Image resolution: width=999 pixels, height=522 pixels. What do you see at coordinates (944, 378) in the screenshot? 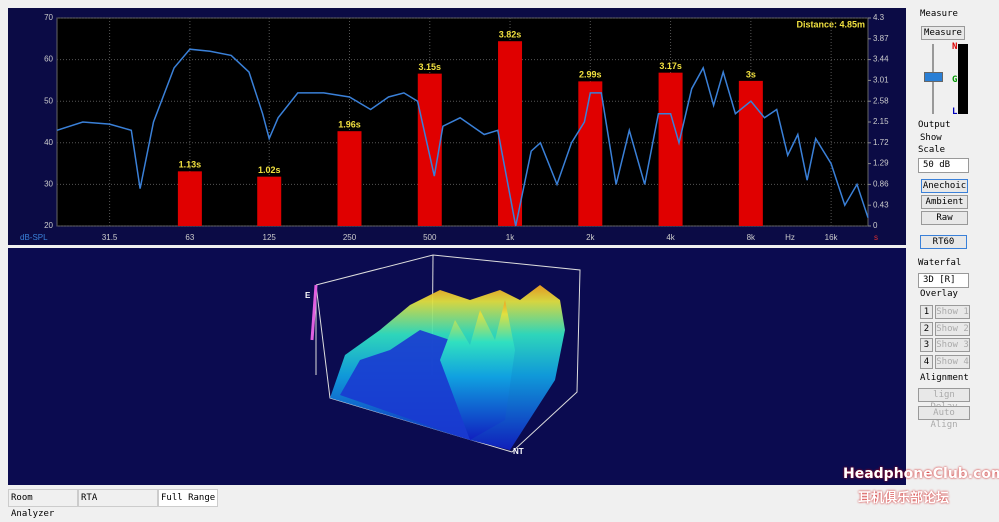
I see `section-label: Alignment` at bounding box center [944, 378].